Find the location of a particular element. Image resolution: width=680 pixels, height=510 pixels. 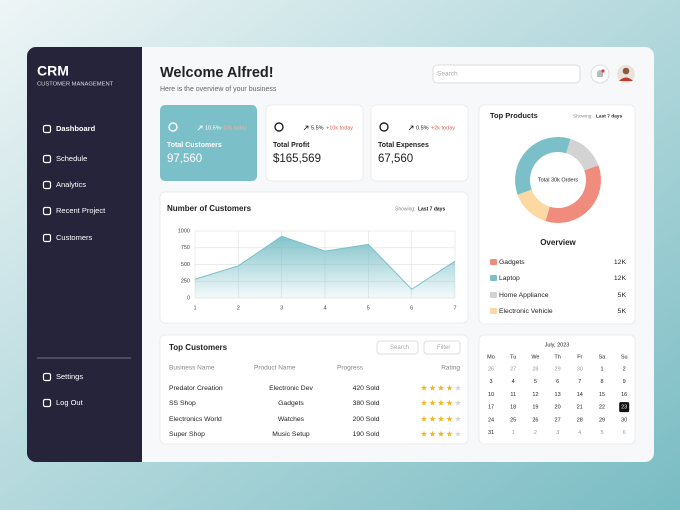

x-tick-label: 2 is located at coordinates (238, 308).